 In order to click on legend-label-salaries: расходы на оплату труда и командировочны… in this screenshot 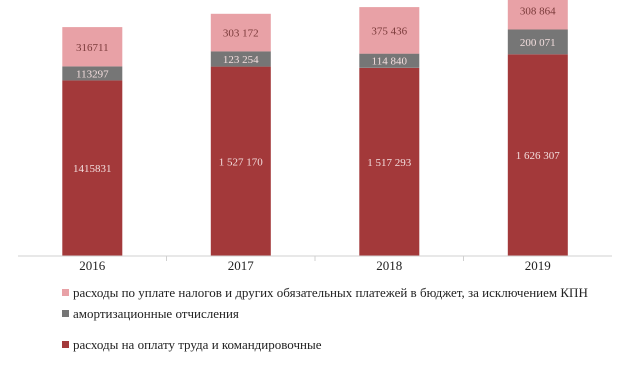, I will do `click(197, 344)`.